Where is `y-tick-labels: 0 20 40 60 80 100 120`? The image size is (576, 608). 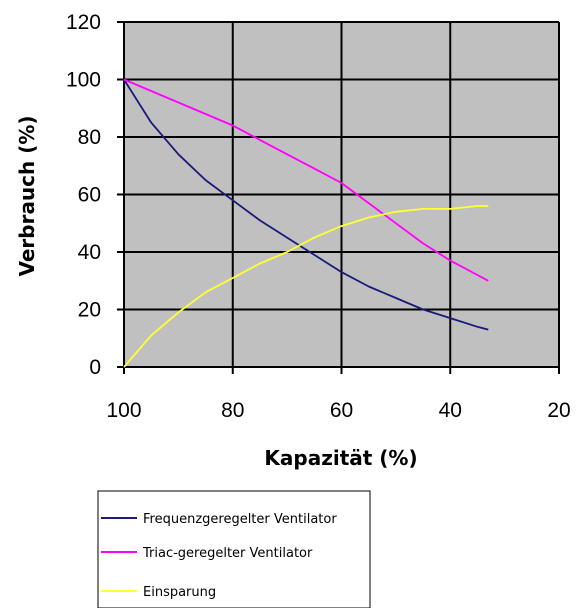
y-tick-labels: 0 20 40 60 80 100 120 is located at coordinates (83, 195).